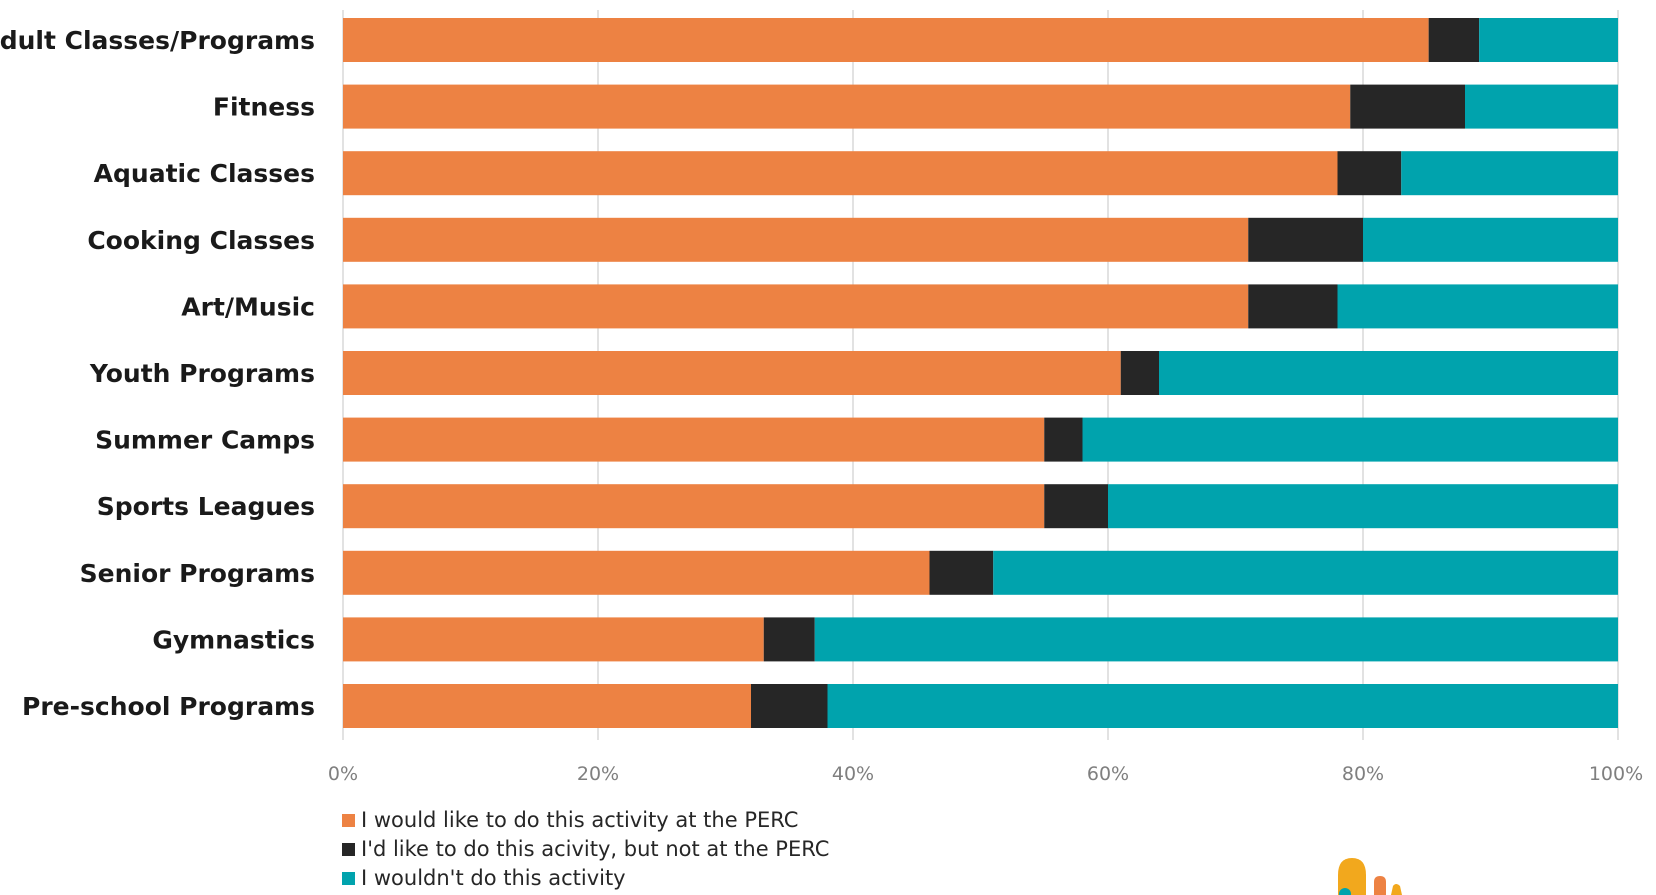 The height and width of the screenshot is (895, 1656). Describe the element at coordinates (168, 706) in the screenshot. I see `category-label: Pre-school Programs` at that location.